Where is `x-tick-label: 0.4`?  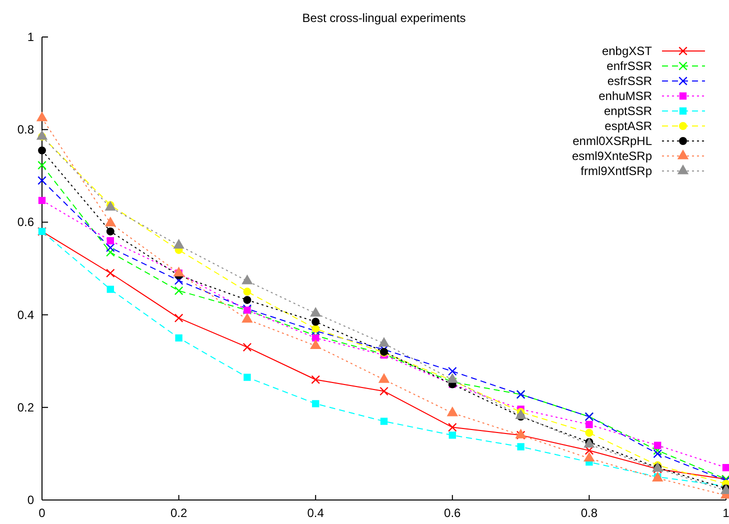
x-tick-label: 0.4 is located at coordinates (315, 513).